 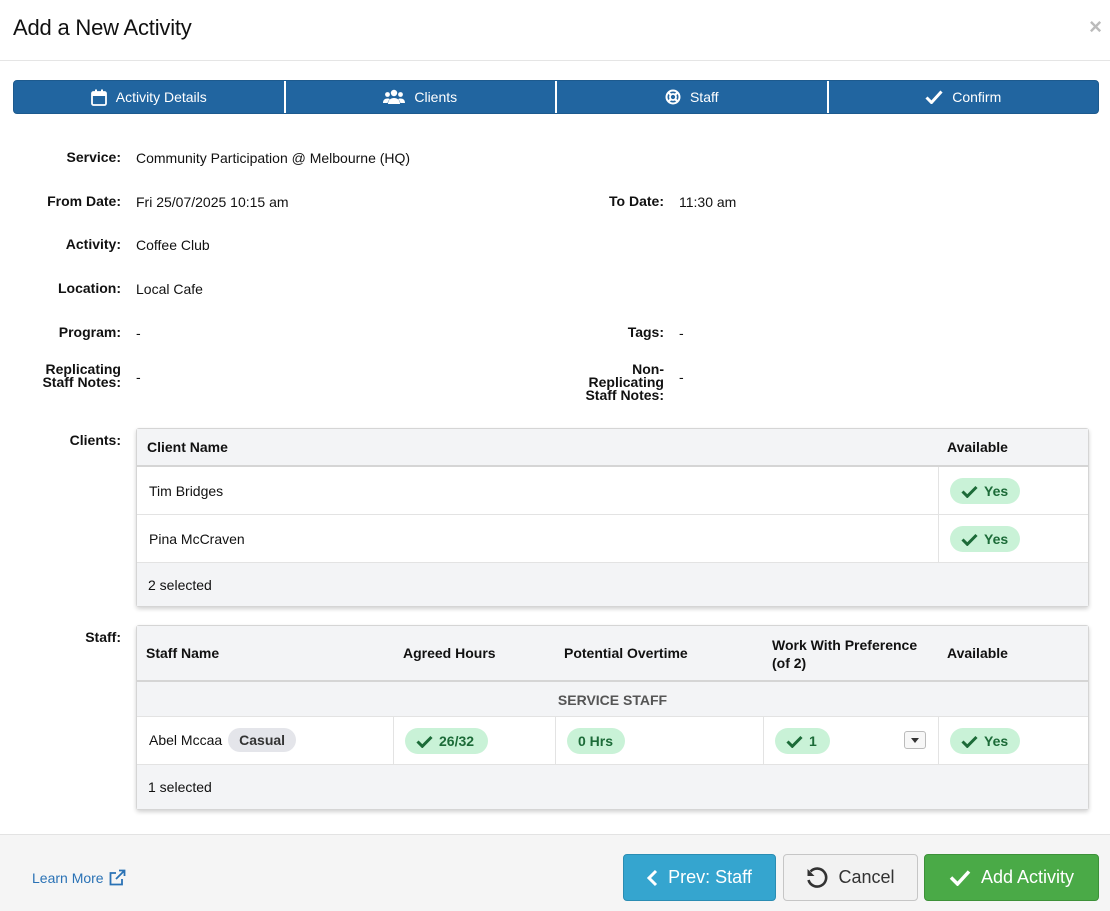 I want to click on to-date-label: To Date:, so click(x=636, y=201).